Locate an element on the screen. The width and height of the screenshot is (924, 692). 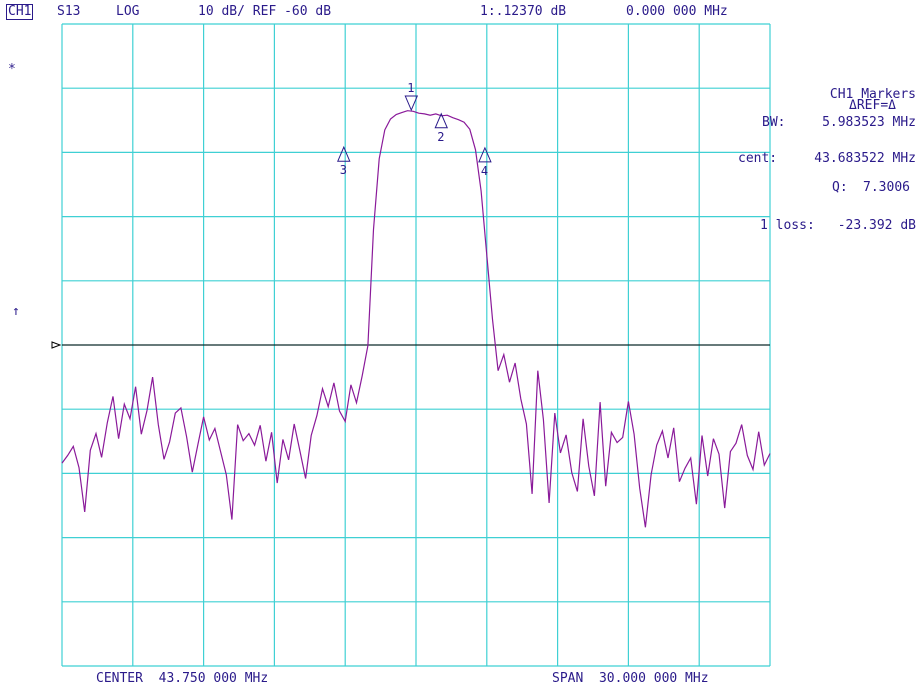
markers: 1 2 3 4 is located at coordinates (414, 129).